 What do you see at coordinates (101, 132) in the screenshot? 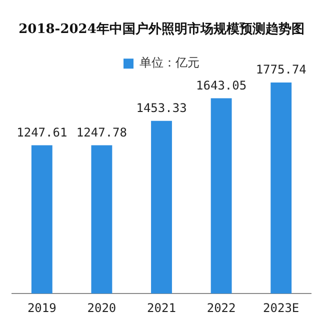
I see `data-label: 1247.78` at bounding box center [101, 132].